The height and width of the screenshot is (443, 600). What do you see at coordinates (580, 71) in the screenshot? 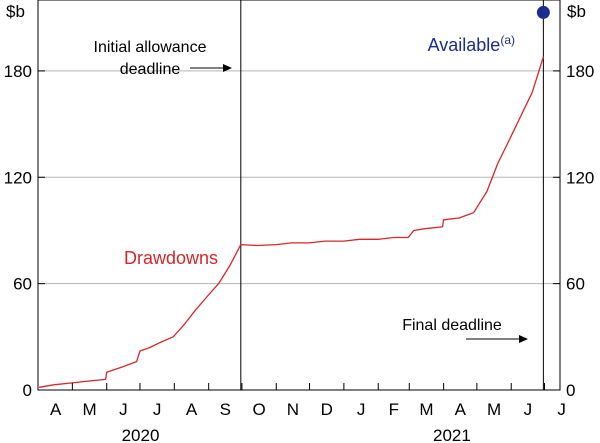
I see `y-tick-label-right: 180` at bounding box center [580, 71].